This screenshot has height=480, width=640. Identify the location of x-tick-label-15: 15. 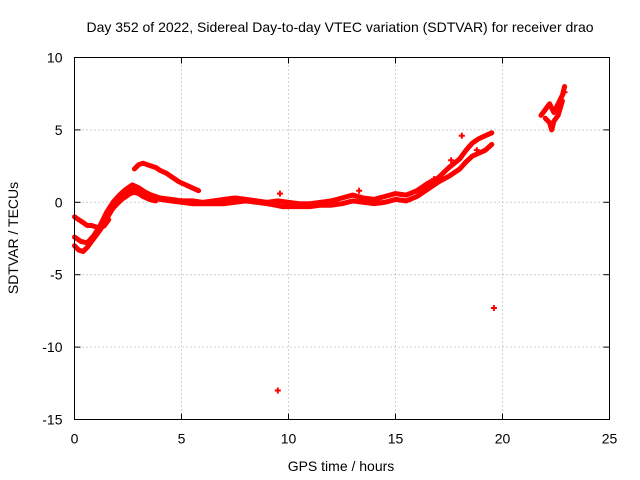
(396, 439).